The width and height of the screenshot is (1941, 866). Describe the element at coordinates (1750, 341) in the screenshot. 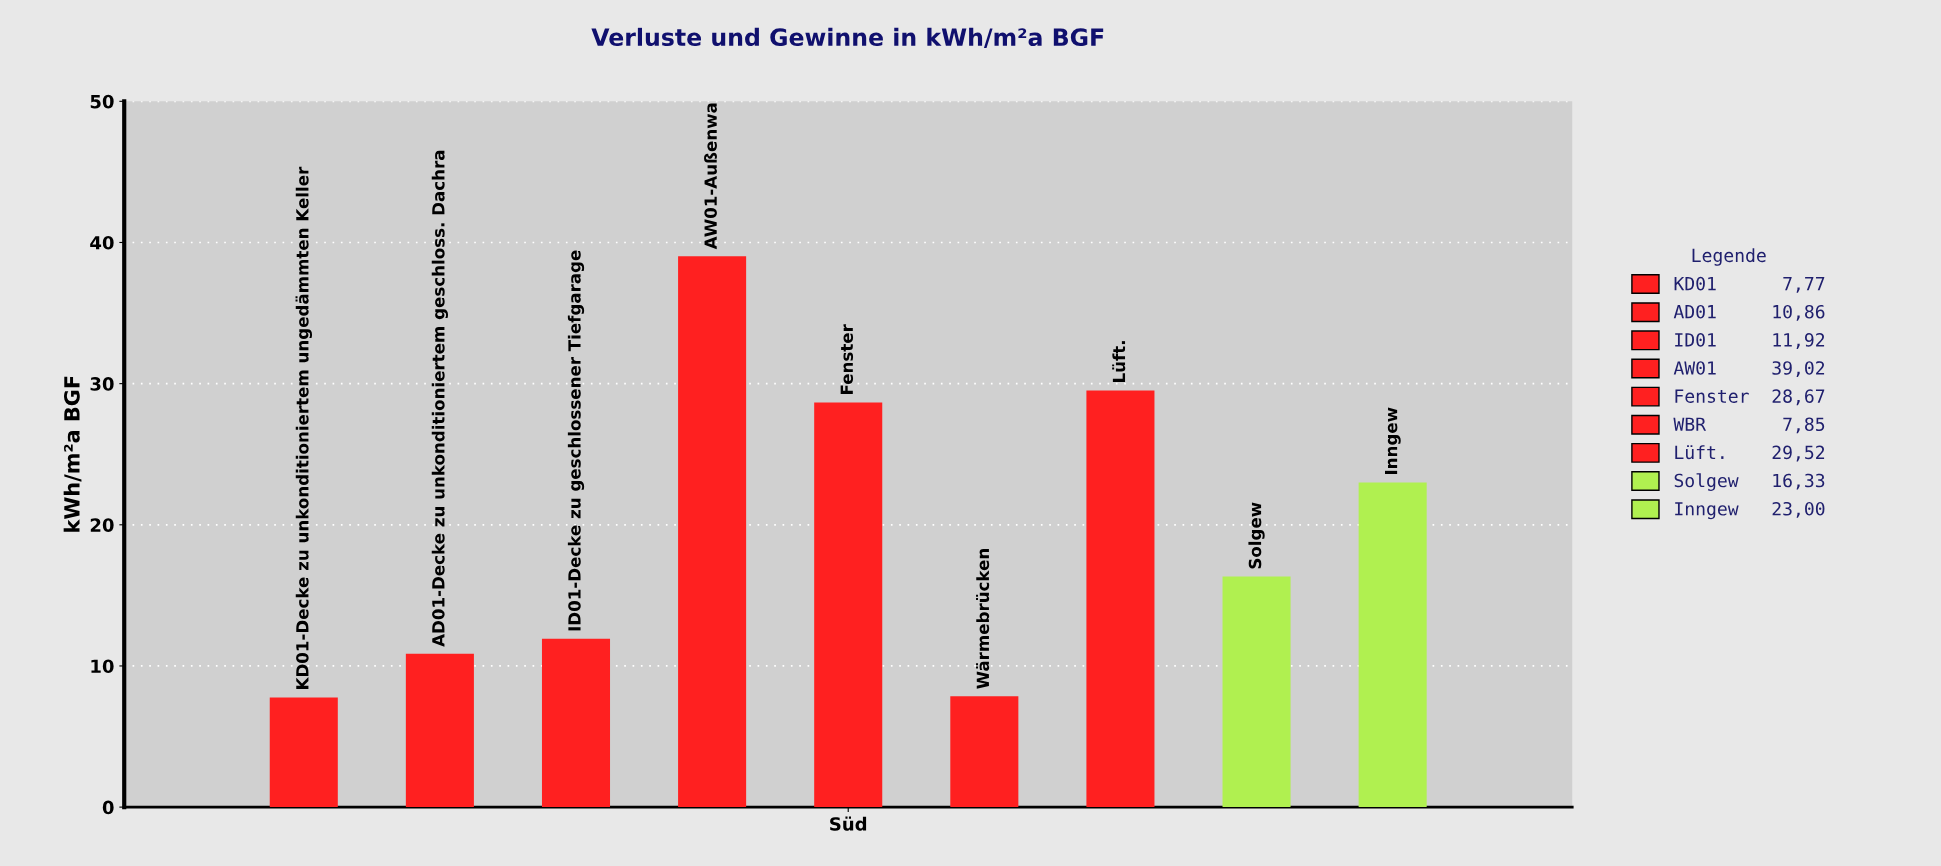

I see `text: ID01 11,92` at that location.